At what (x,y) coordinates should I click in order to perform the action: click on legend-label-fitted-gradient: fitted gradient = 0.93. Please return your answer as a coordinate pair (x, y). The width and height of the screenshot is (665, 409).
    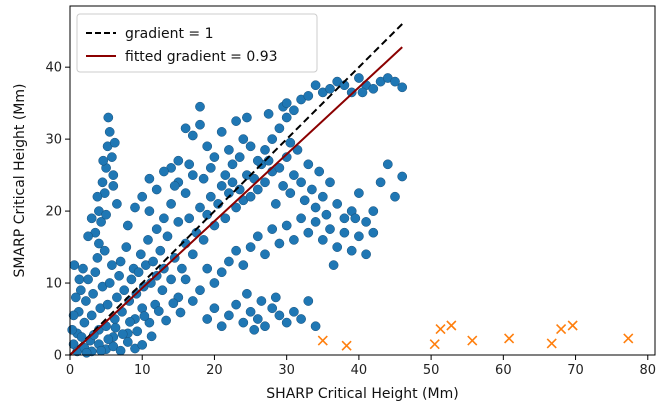
    Looking at the image, I should click on (201, 57).